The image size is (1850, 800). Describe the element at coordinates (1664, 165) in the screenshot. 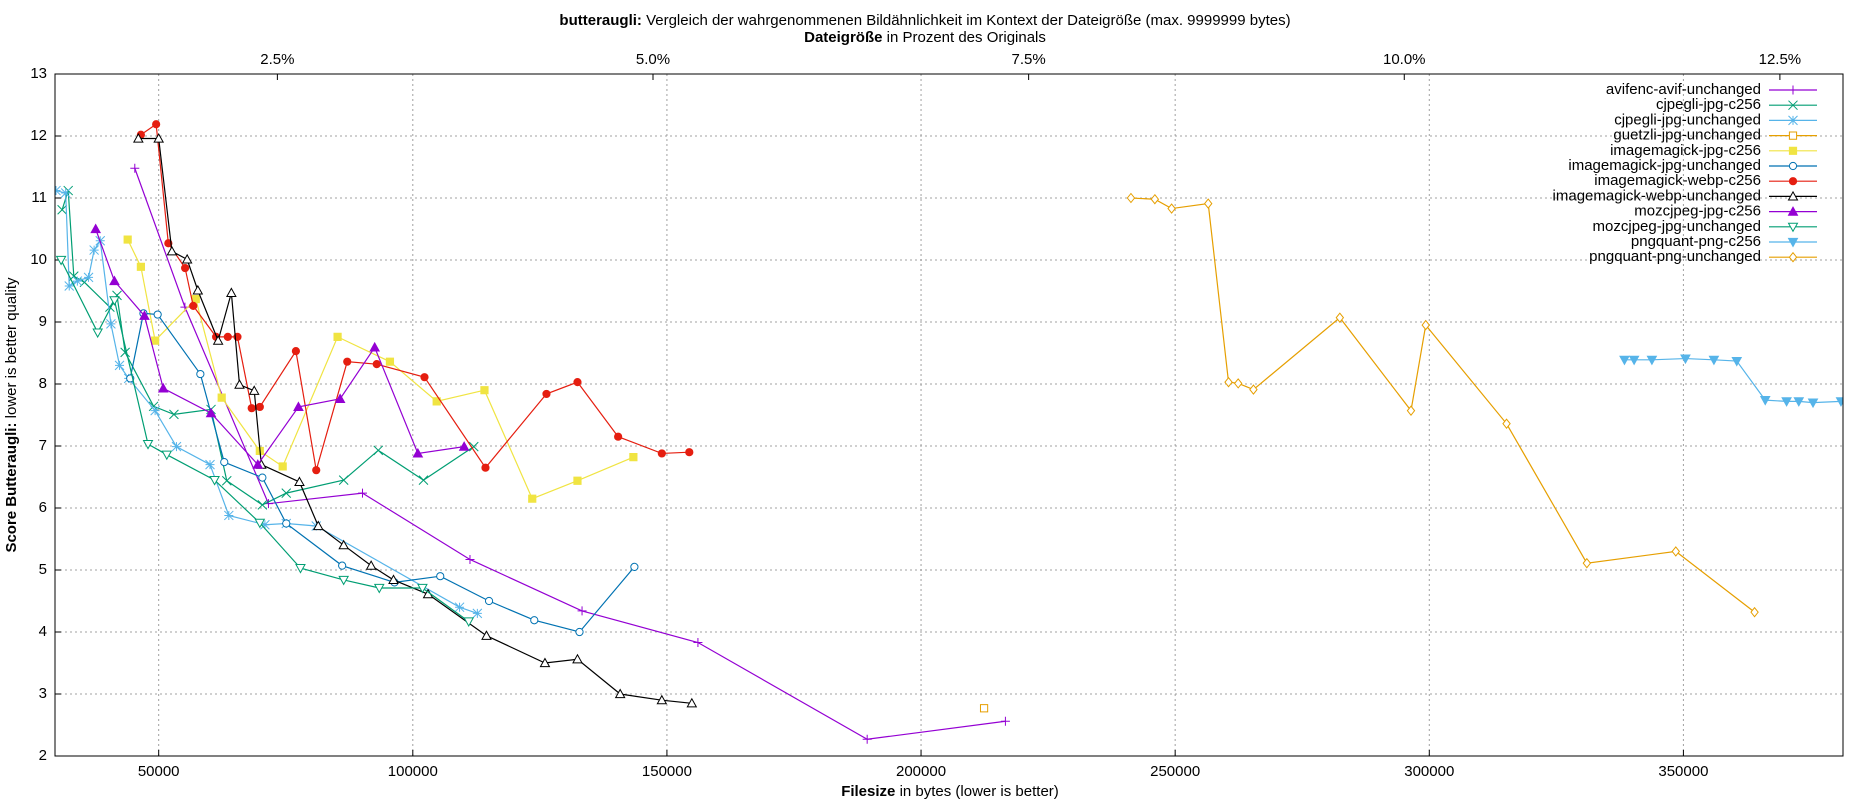

I see `legend-label: imagemagick-jpg-unchanged` at that location.